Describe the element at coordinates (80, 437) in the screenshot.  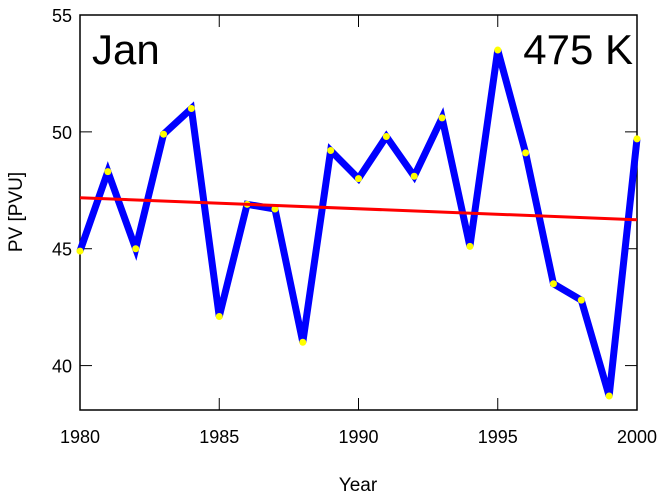
I see `x-tick-label: 1980` at that location.